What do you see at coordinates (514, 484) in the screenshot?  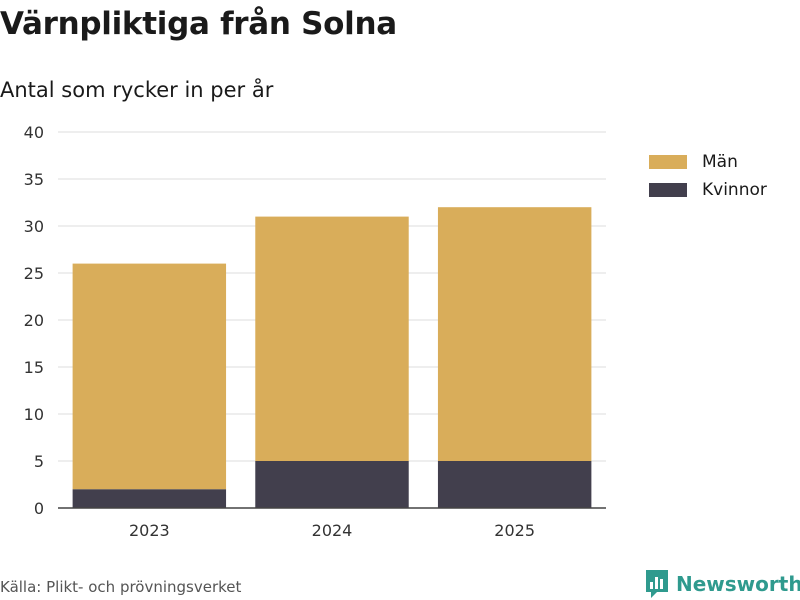 I see `bar-women-2025` at bounding box center [514, 484].